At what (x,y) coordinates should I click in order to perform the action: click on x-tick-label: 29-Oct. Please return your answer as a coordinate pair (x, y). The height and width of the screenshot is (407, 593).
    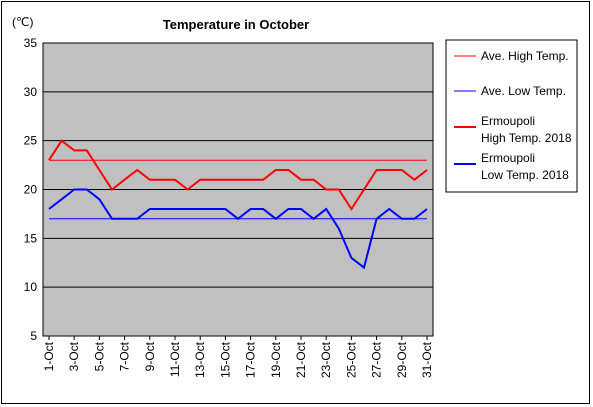
    Looking at the image, I should click on (402, 359).